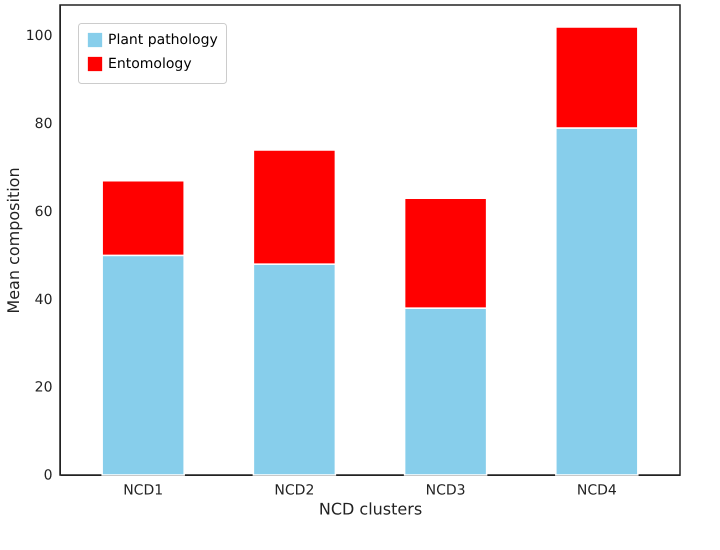 This screenshot has height=550, width=720. What do you see at coordinates (43, 388) in the screenshot?
I see `y-tick-label: 20` at bounding box center [43, 388].